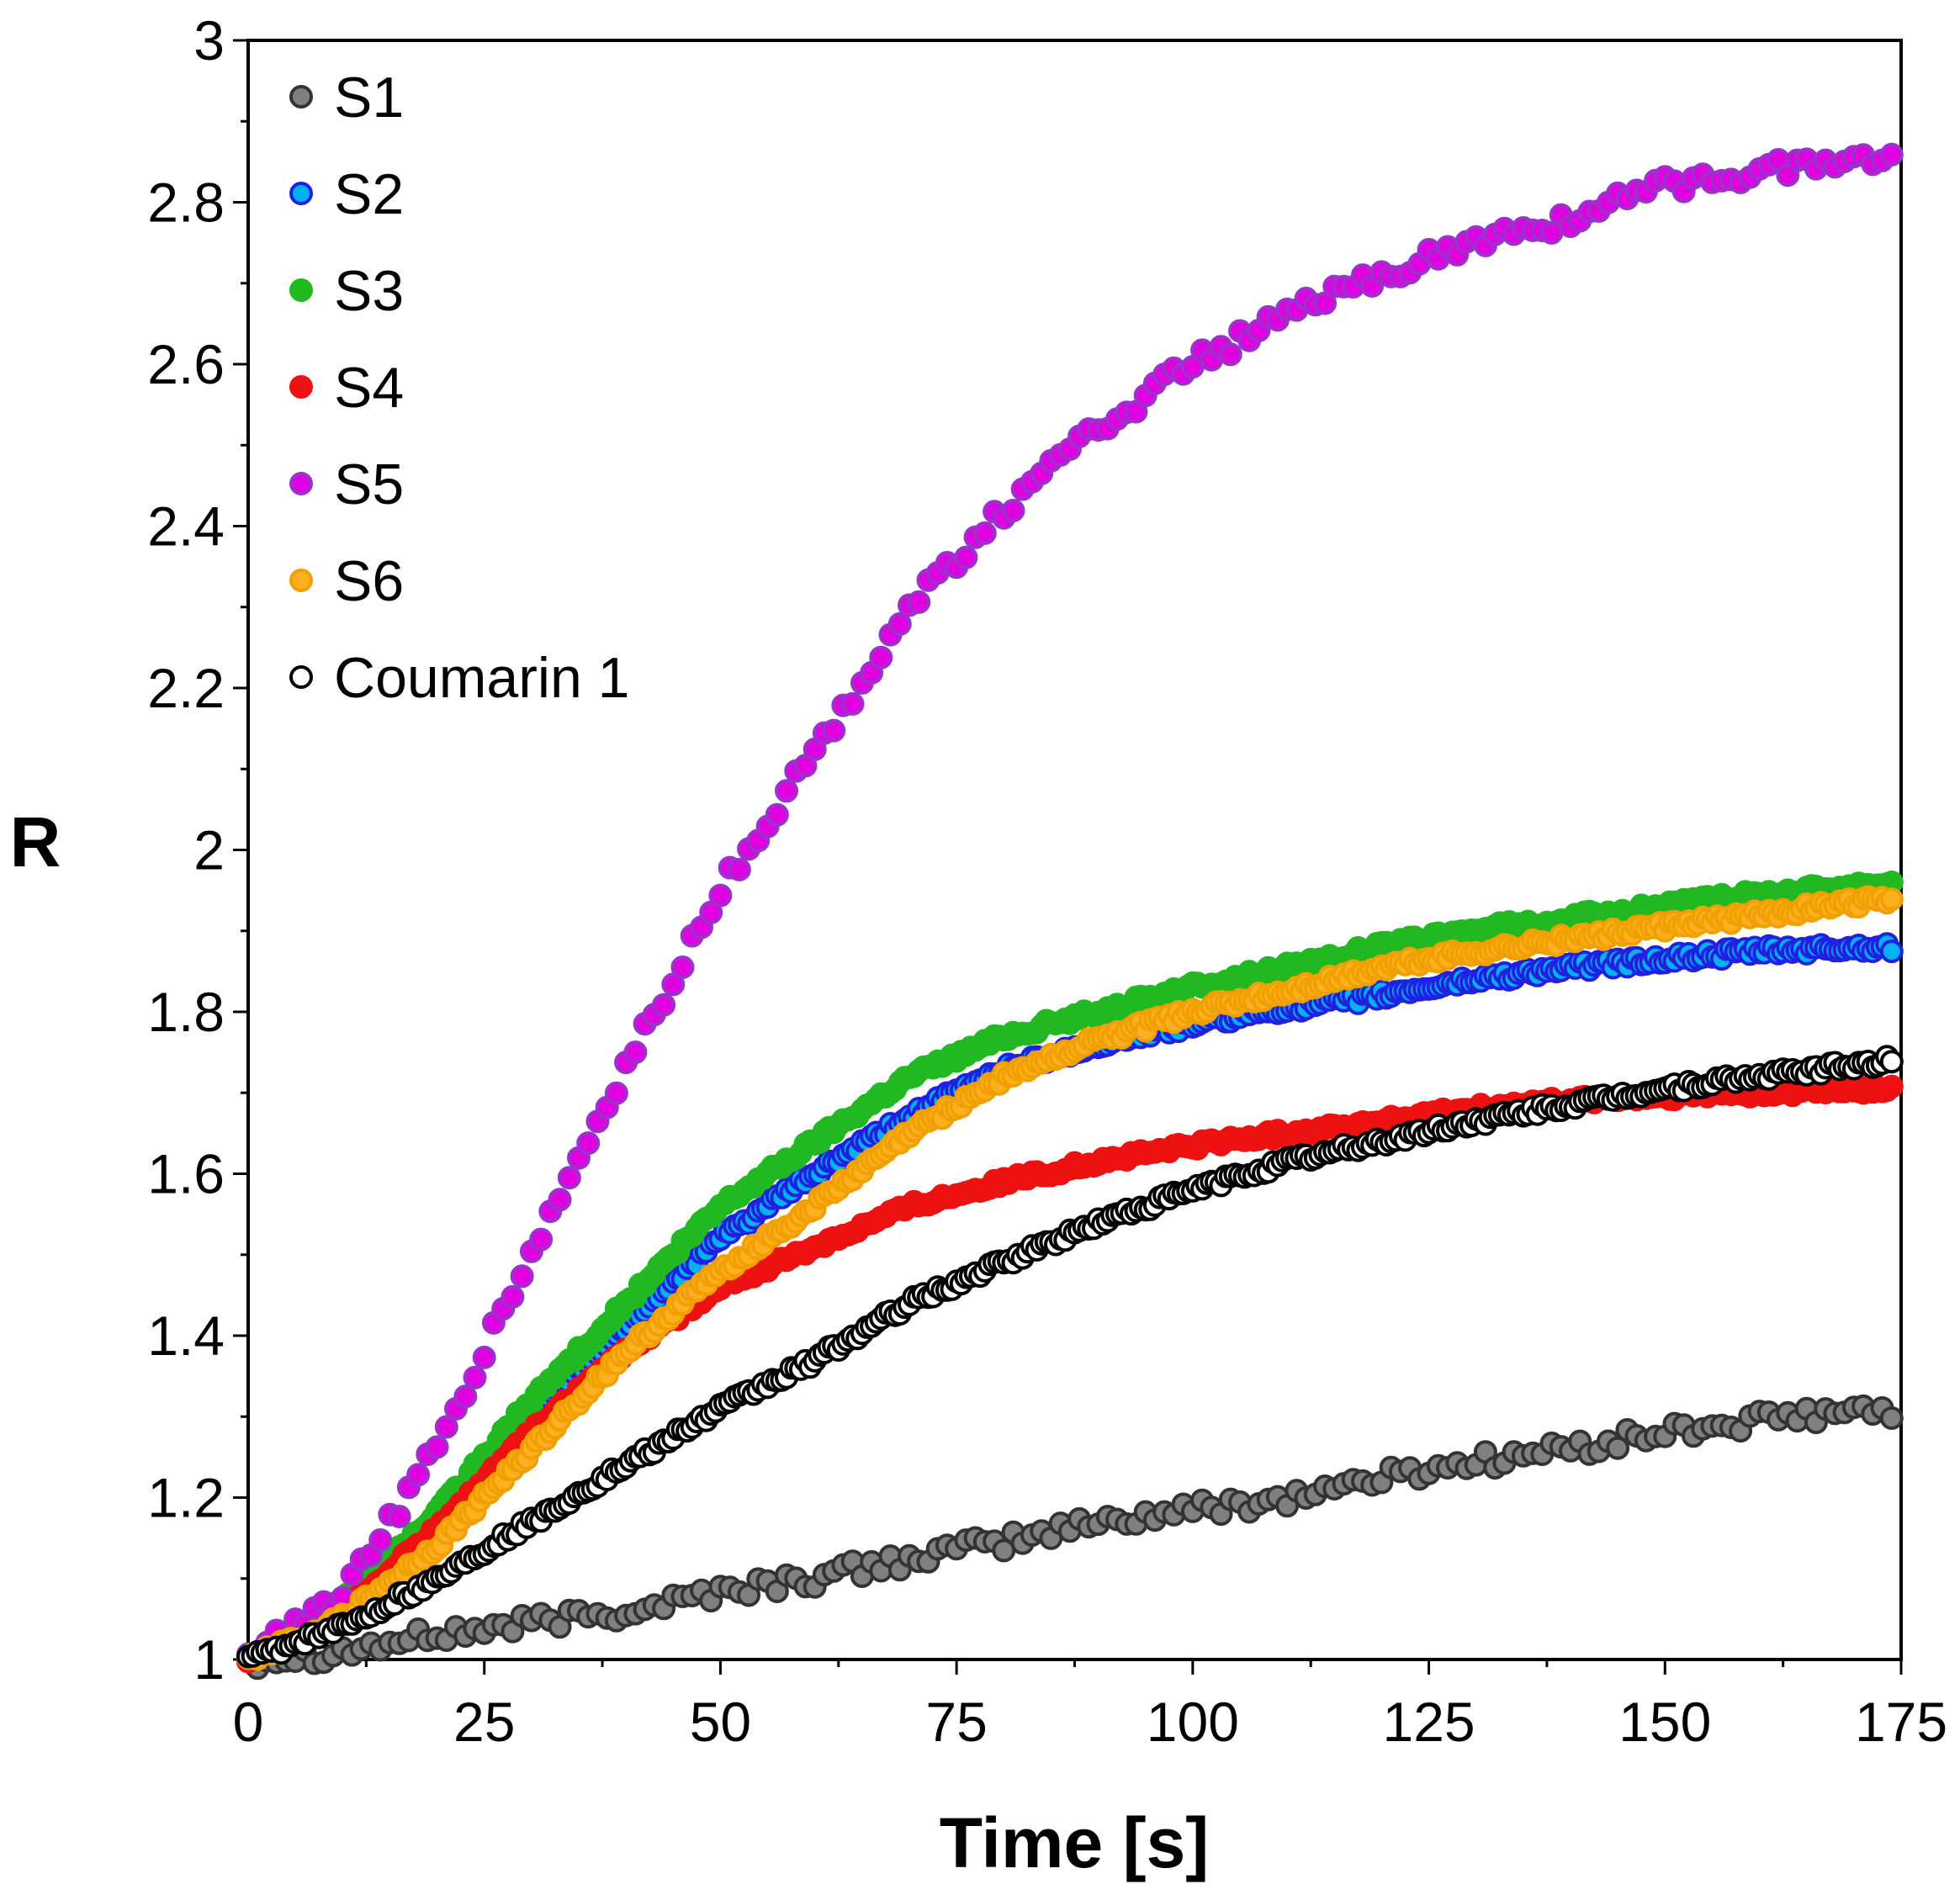 The width and height of the screenshot is (1960, 1895). What do you see at coordinates (35, 841) in the screenshot?
I see `y-axis-title: R` at bounding box center [35, 841].